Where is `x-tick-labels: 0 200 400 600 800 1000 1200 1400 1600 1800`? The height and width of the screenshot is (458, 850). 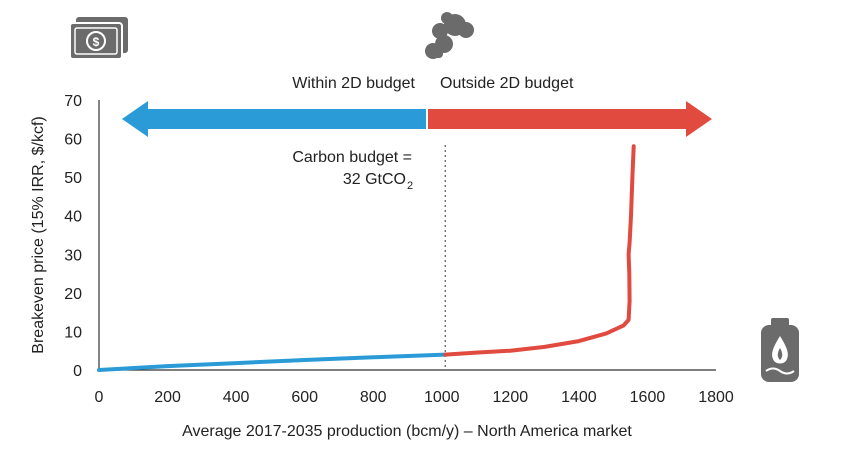
x-tick-labels: 0 200 400 600 800 1000 1200 1400 1600 1800 is located at coordinates (414, 397).